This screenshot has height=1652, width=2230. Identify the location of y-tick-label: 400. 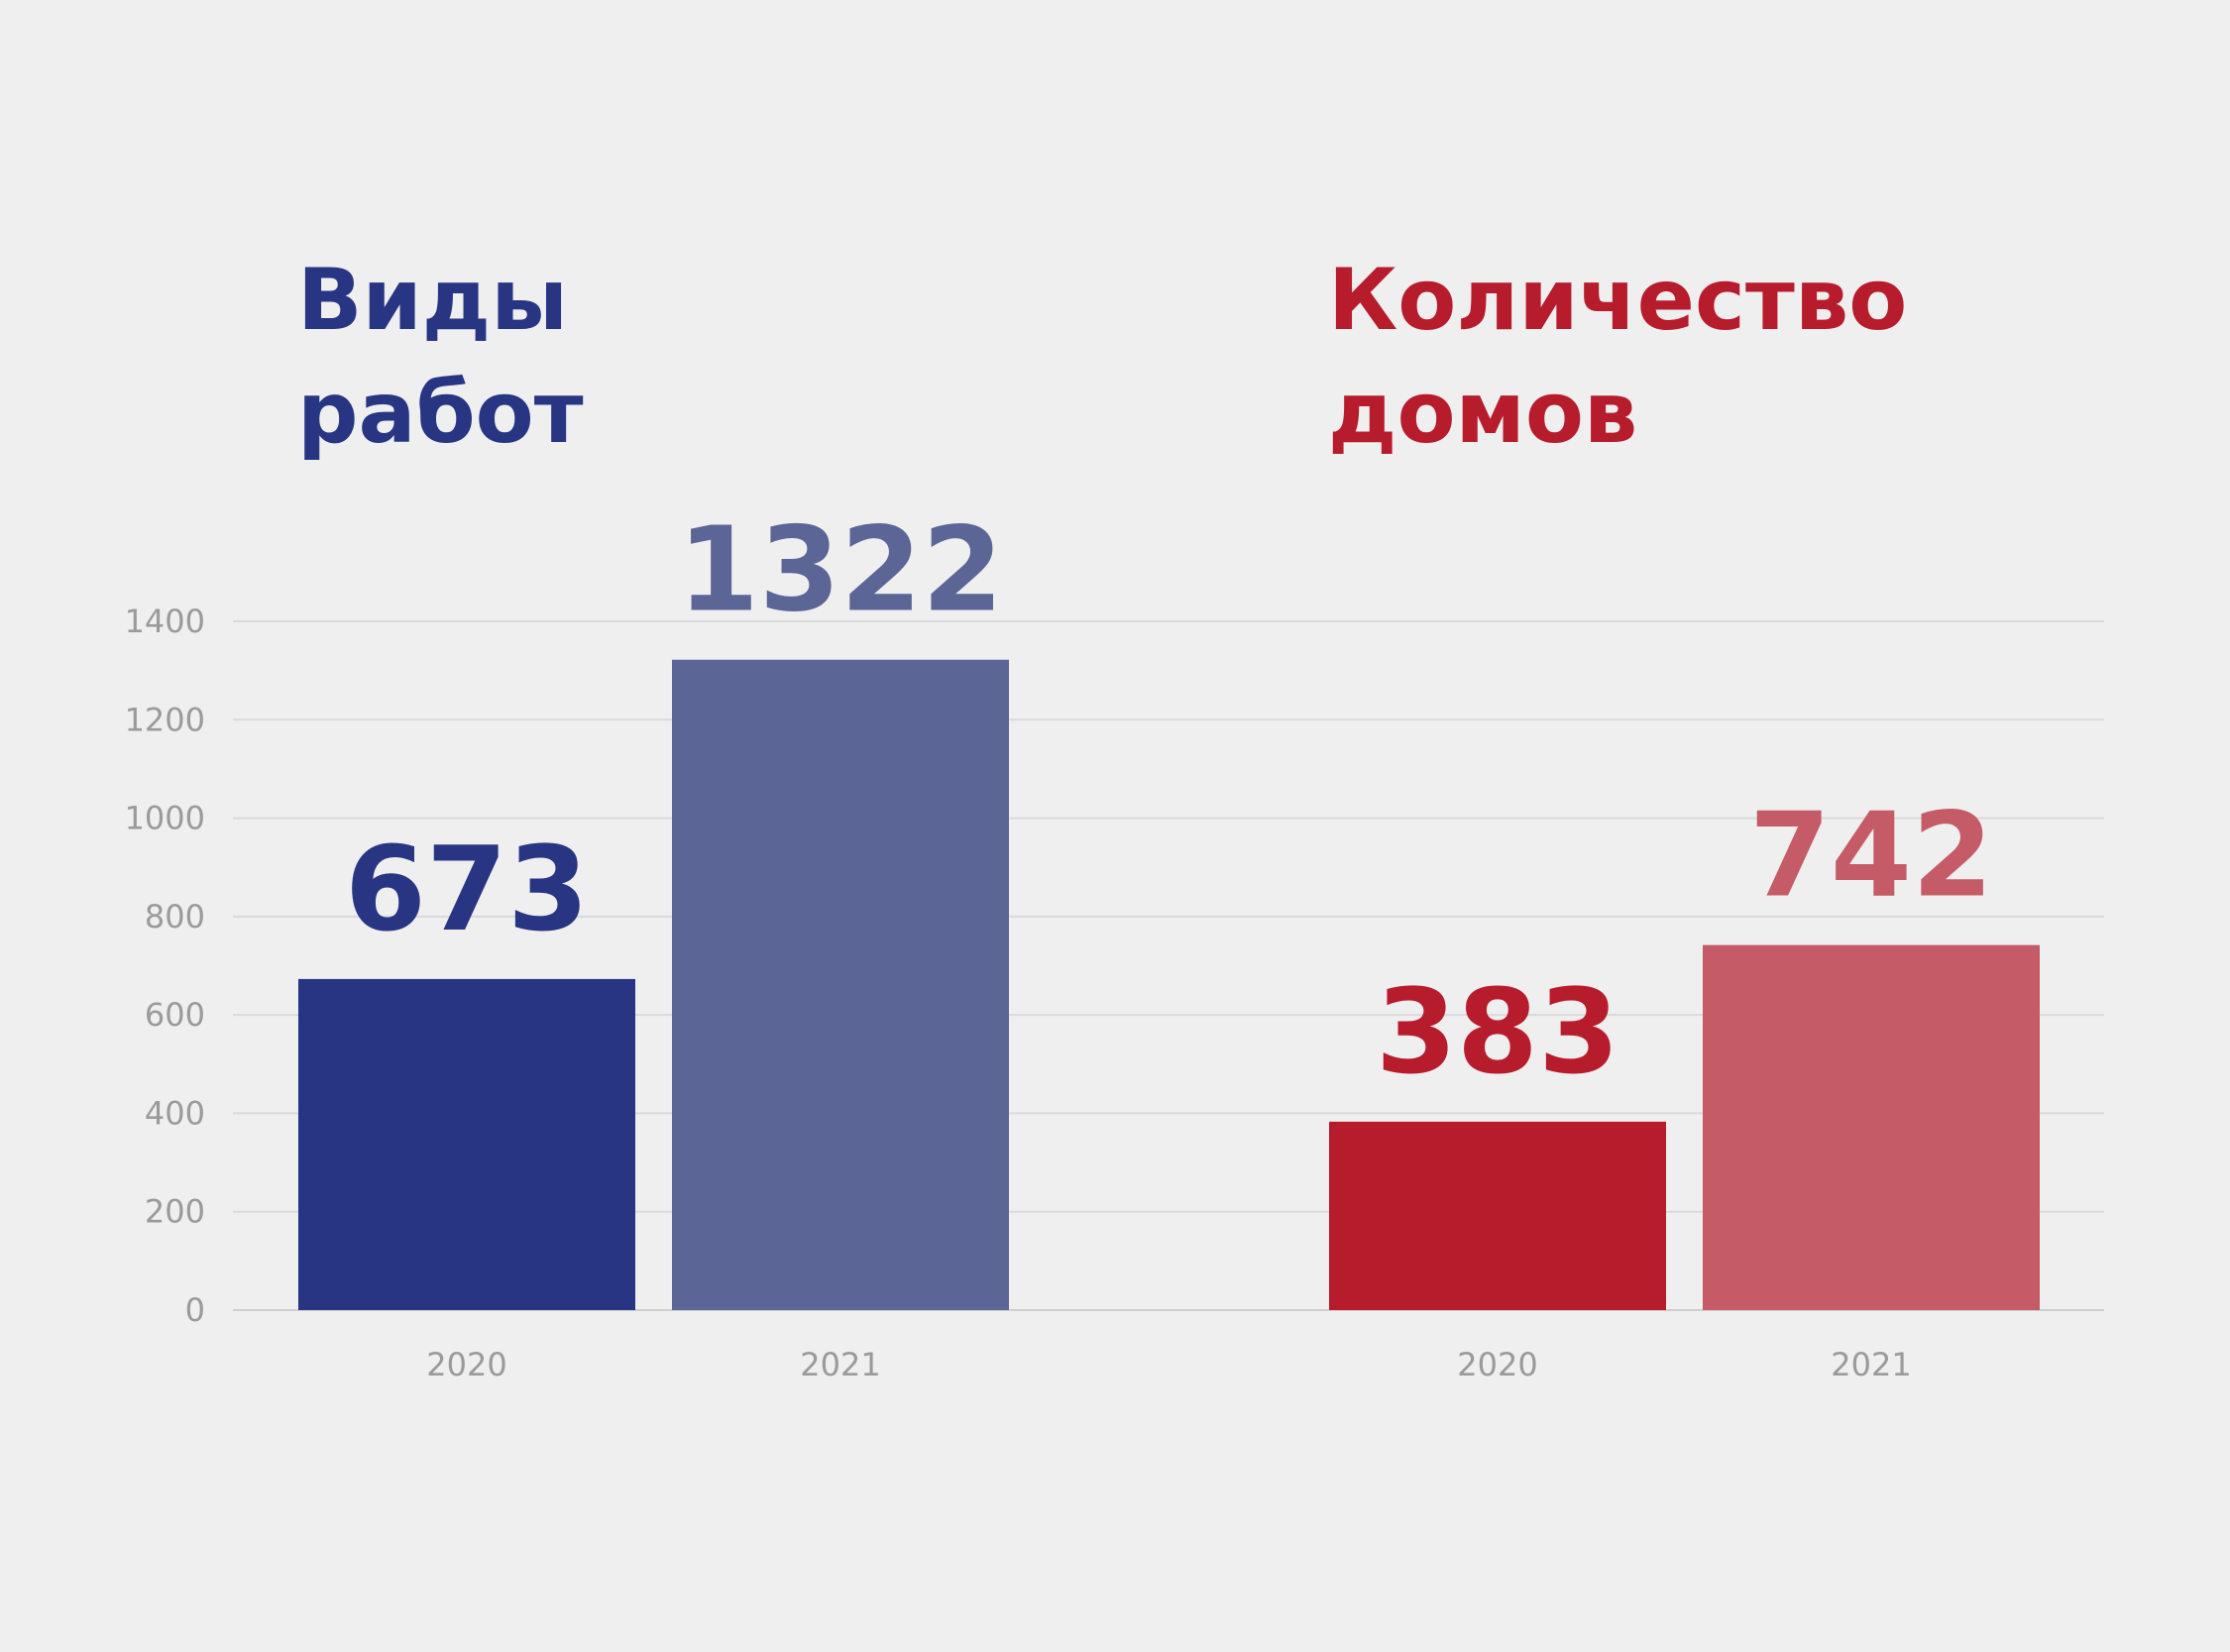
(175, 1113).